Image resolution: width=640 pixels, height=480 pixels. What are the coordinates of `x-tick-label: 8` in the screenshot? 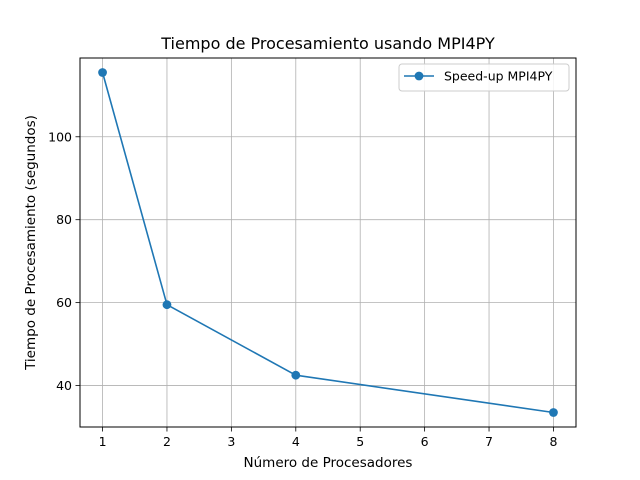 It's located at (553, 441).